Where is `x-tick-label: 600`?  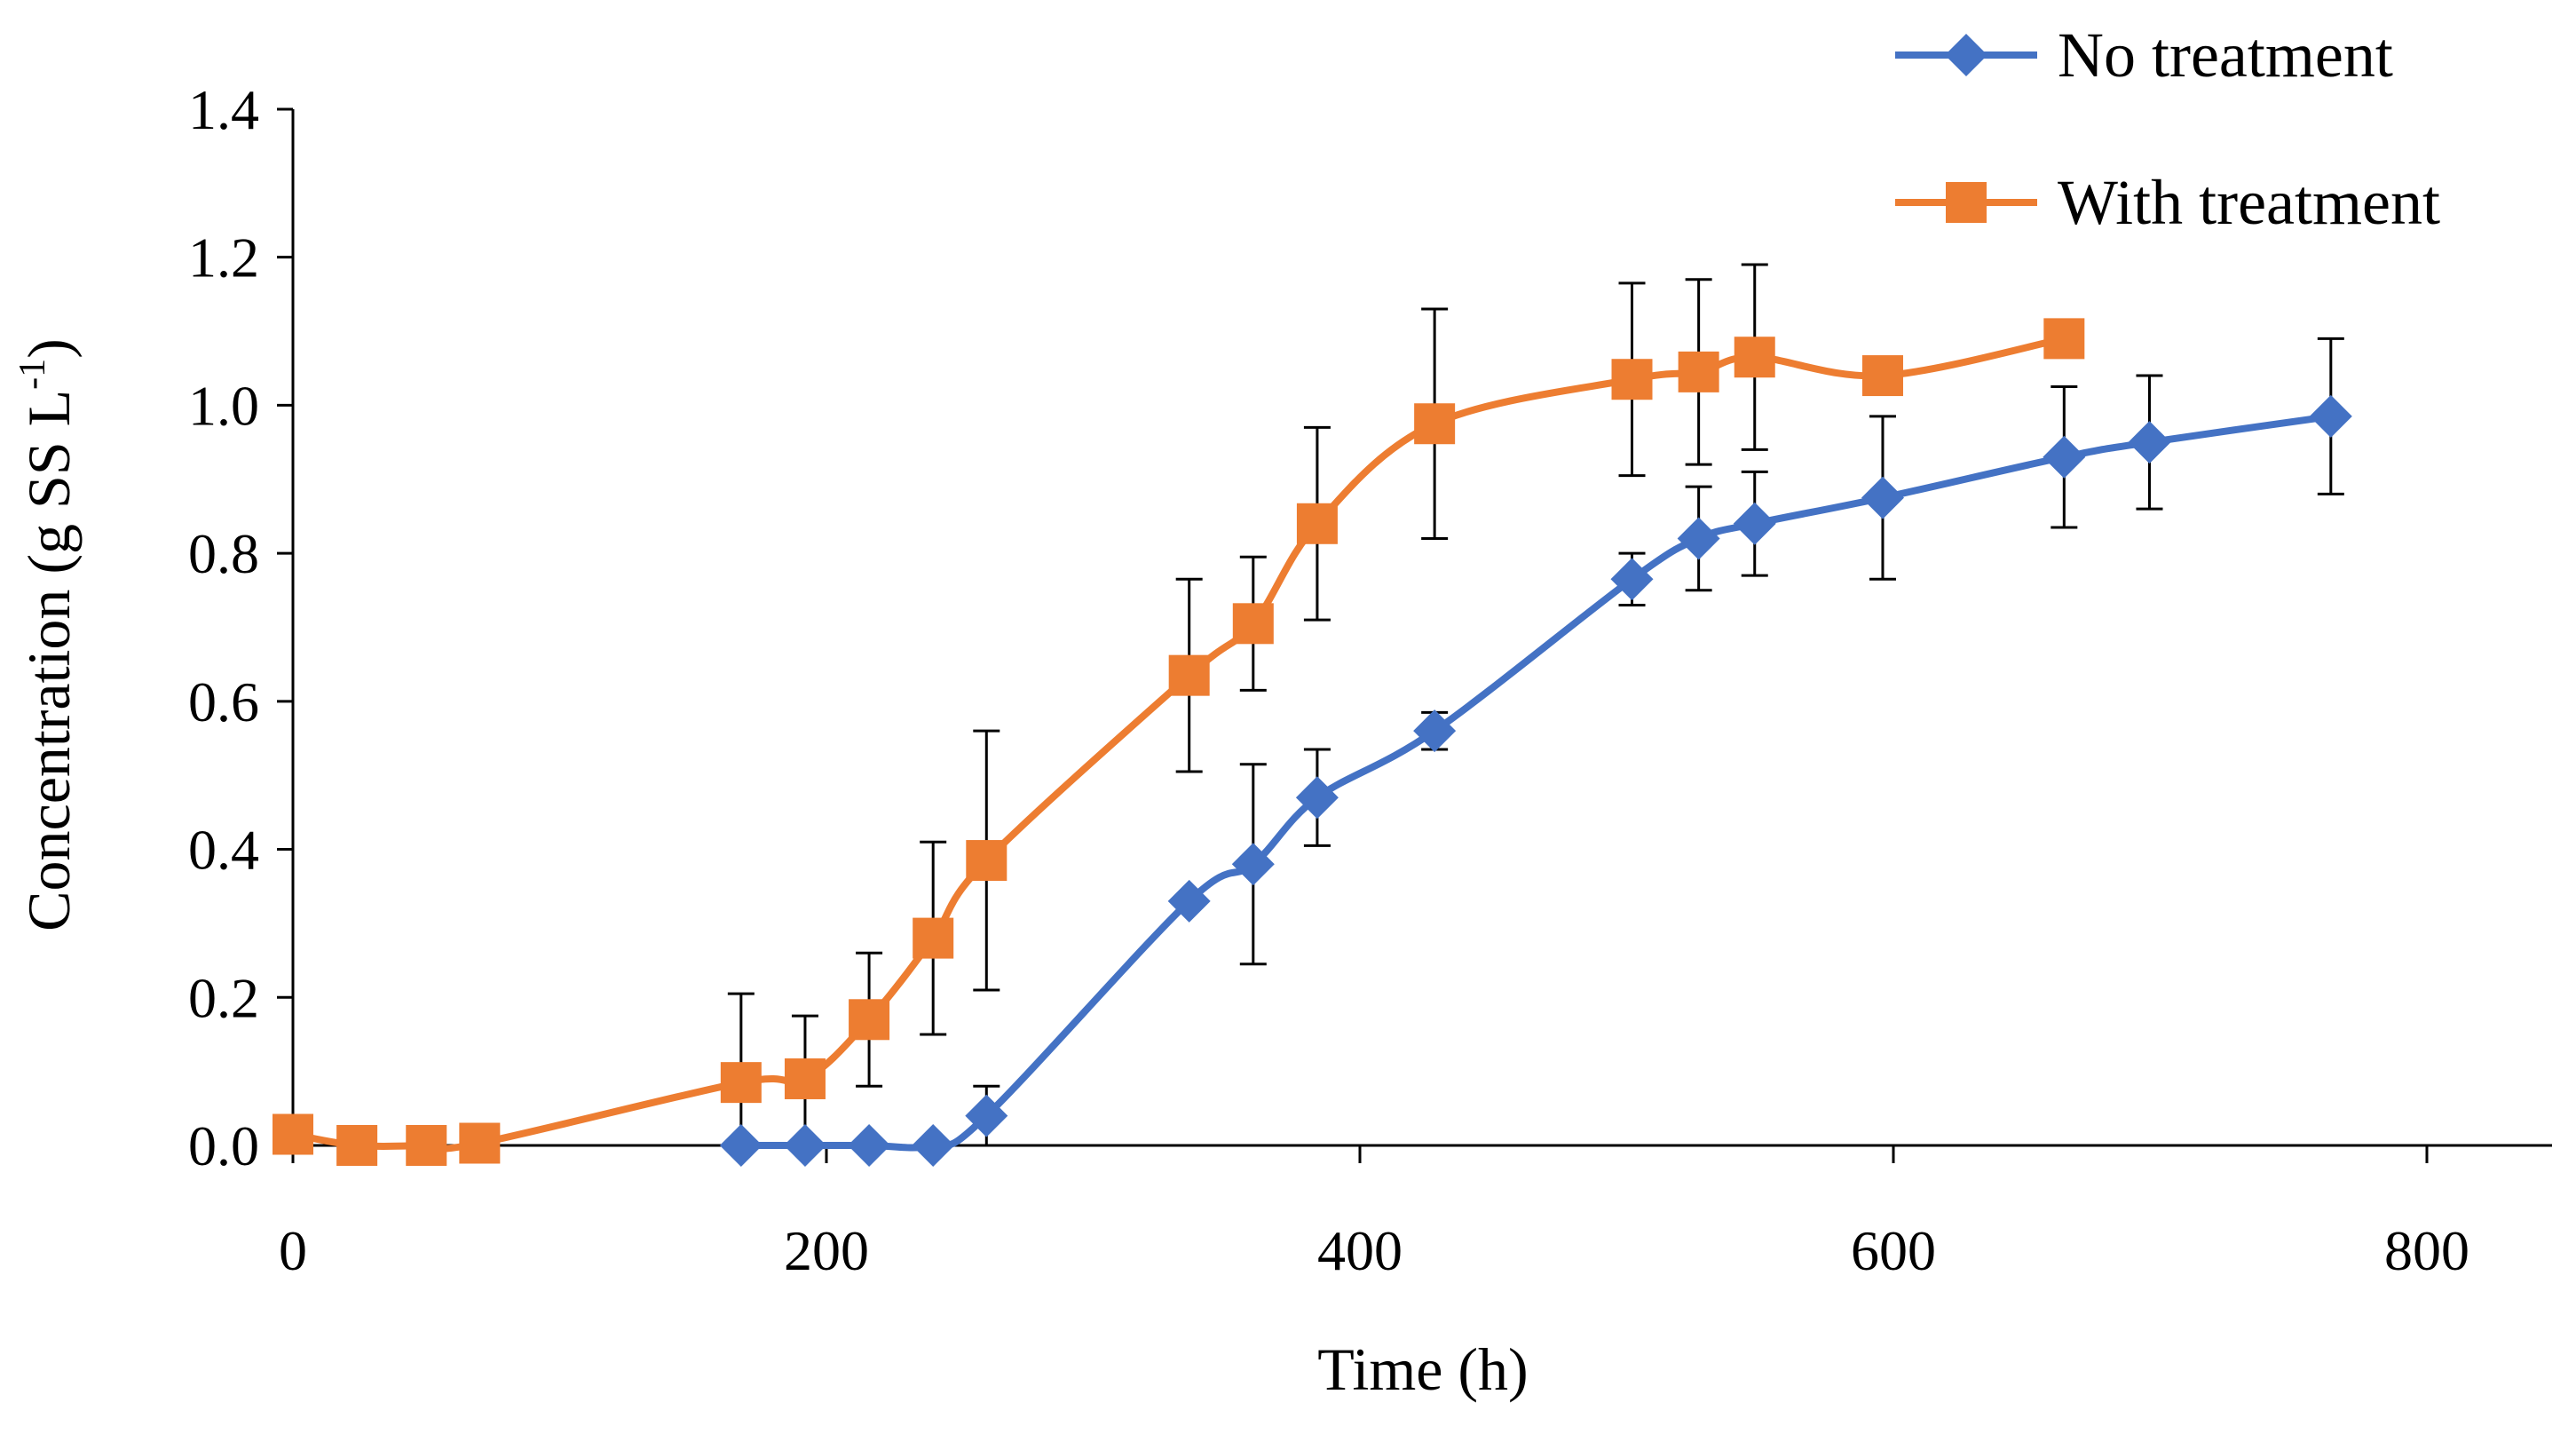
x-tick-label: 600 is located at coordinates (1893, 1250).